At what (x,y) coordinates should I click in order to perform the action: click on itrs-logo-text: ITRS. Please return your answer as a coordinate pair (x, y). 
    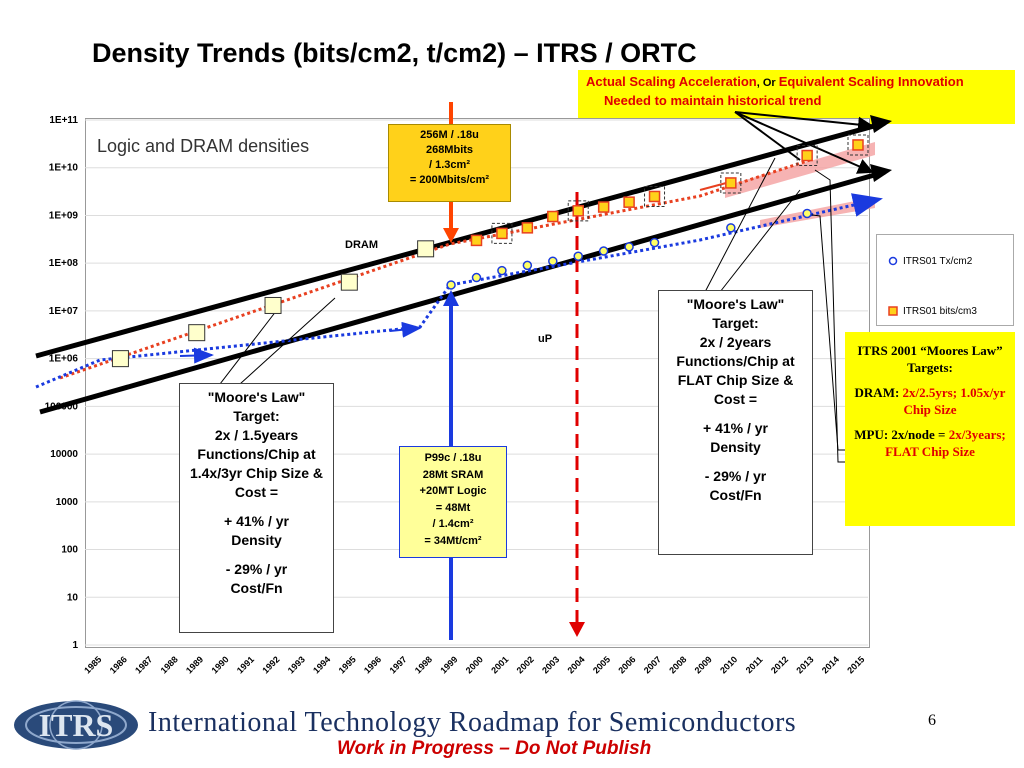
    Looking at the image, I should click on (76, 725).